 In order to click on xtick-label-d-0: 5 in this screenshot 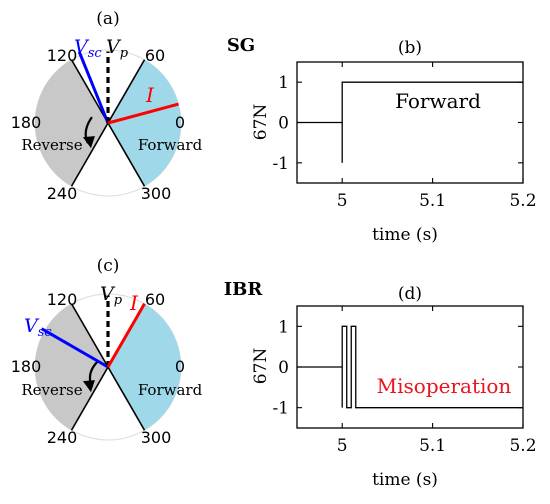, I will do `click(342, 446)`.